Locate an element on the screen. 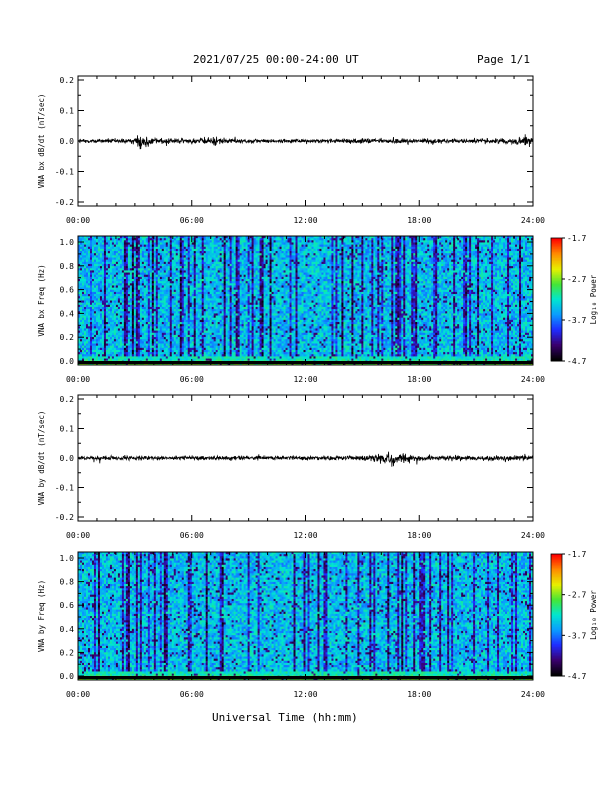  panel-4-spectrogram is located at coordinates (306, 616).